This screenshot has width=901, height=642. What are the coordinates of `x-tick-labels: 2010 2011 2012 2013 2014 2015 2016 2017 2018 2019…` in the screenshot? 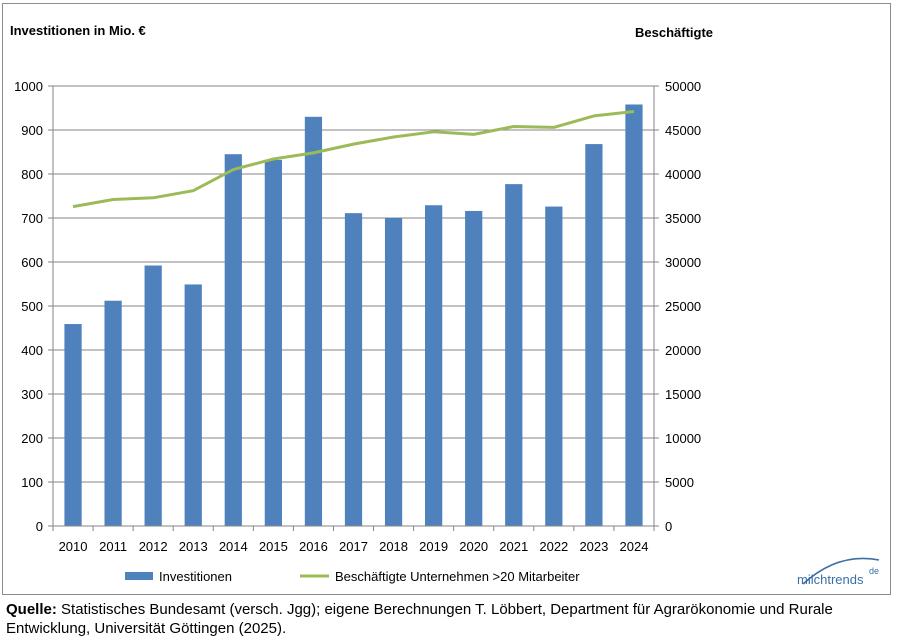 It's located at (354, 546).